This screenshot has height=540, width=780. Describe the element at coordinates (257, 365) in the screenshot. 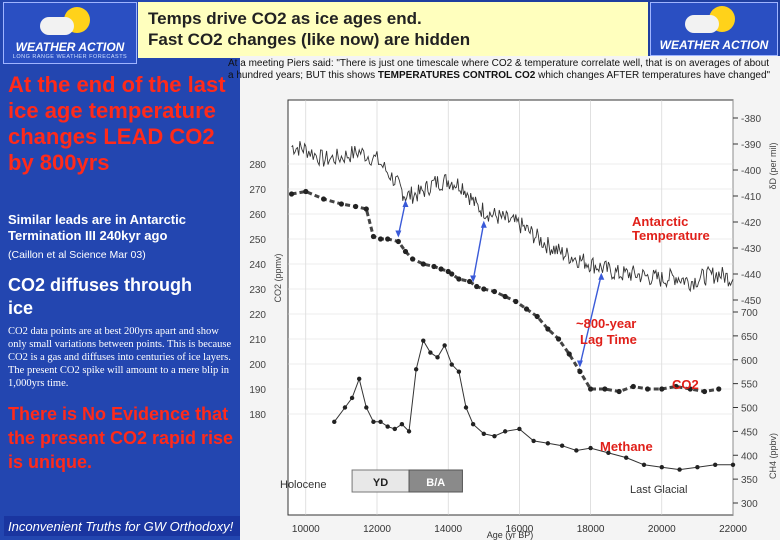

I see `co2-tick-label: 200` at that location.